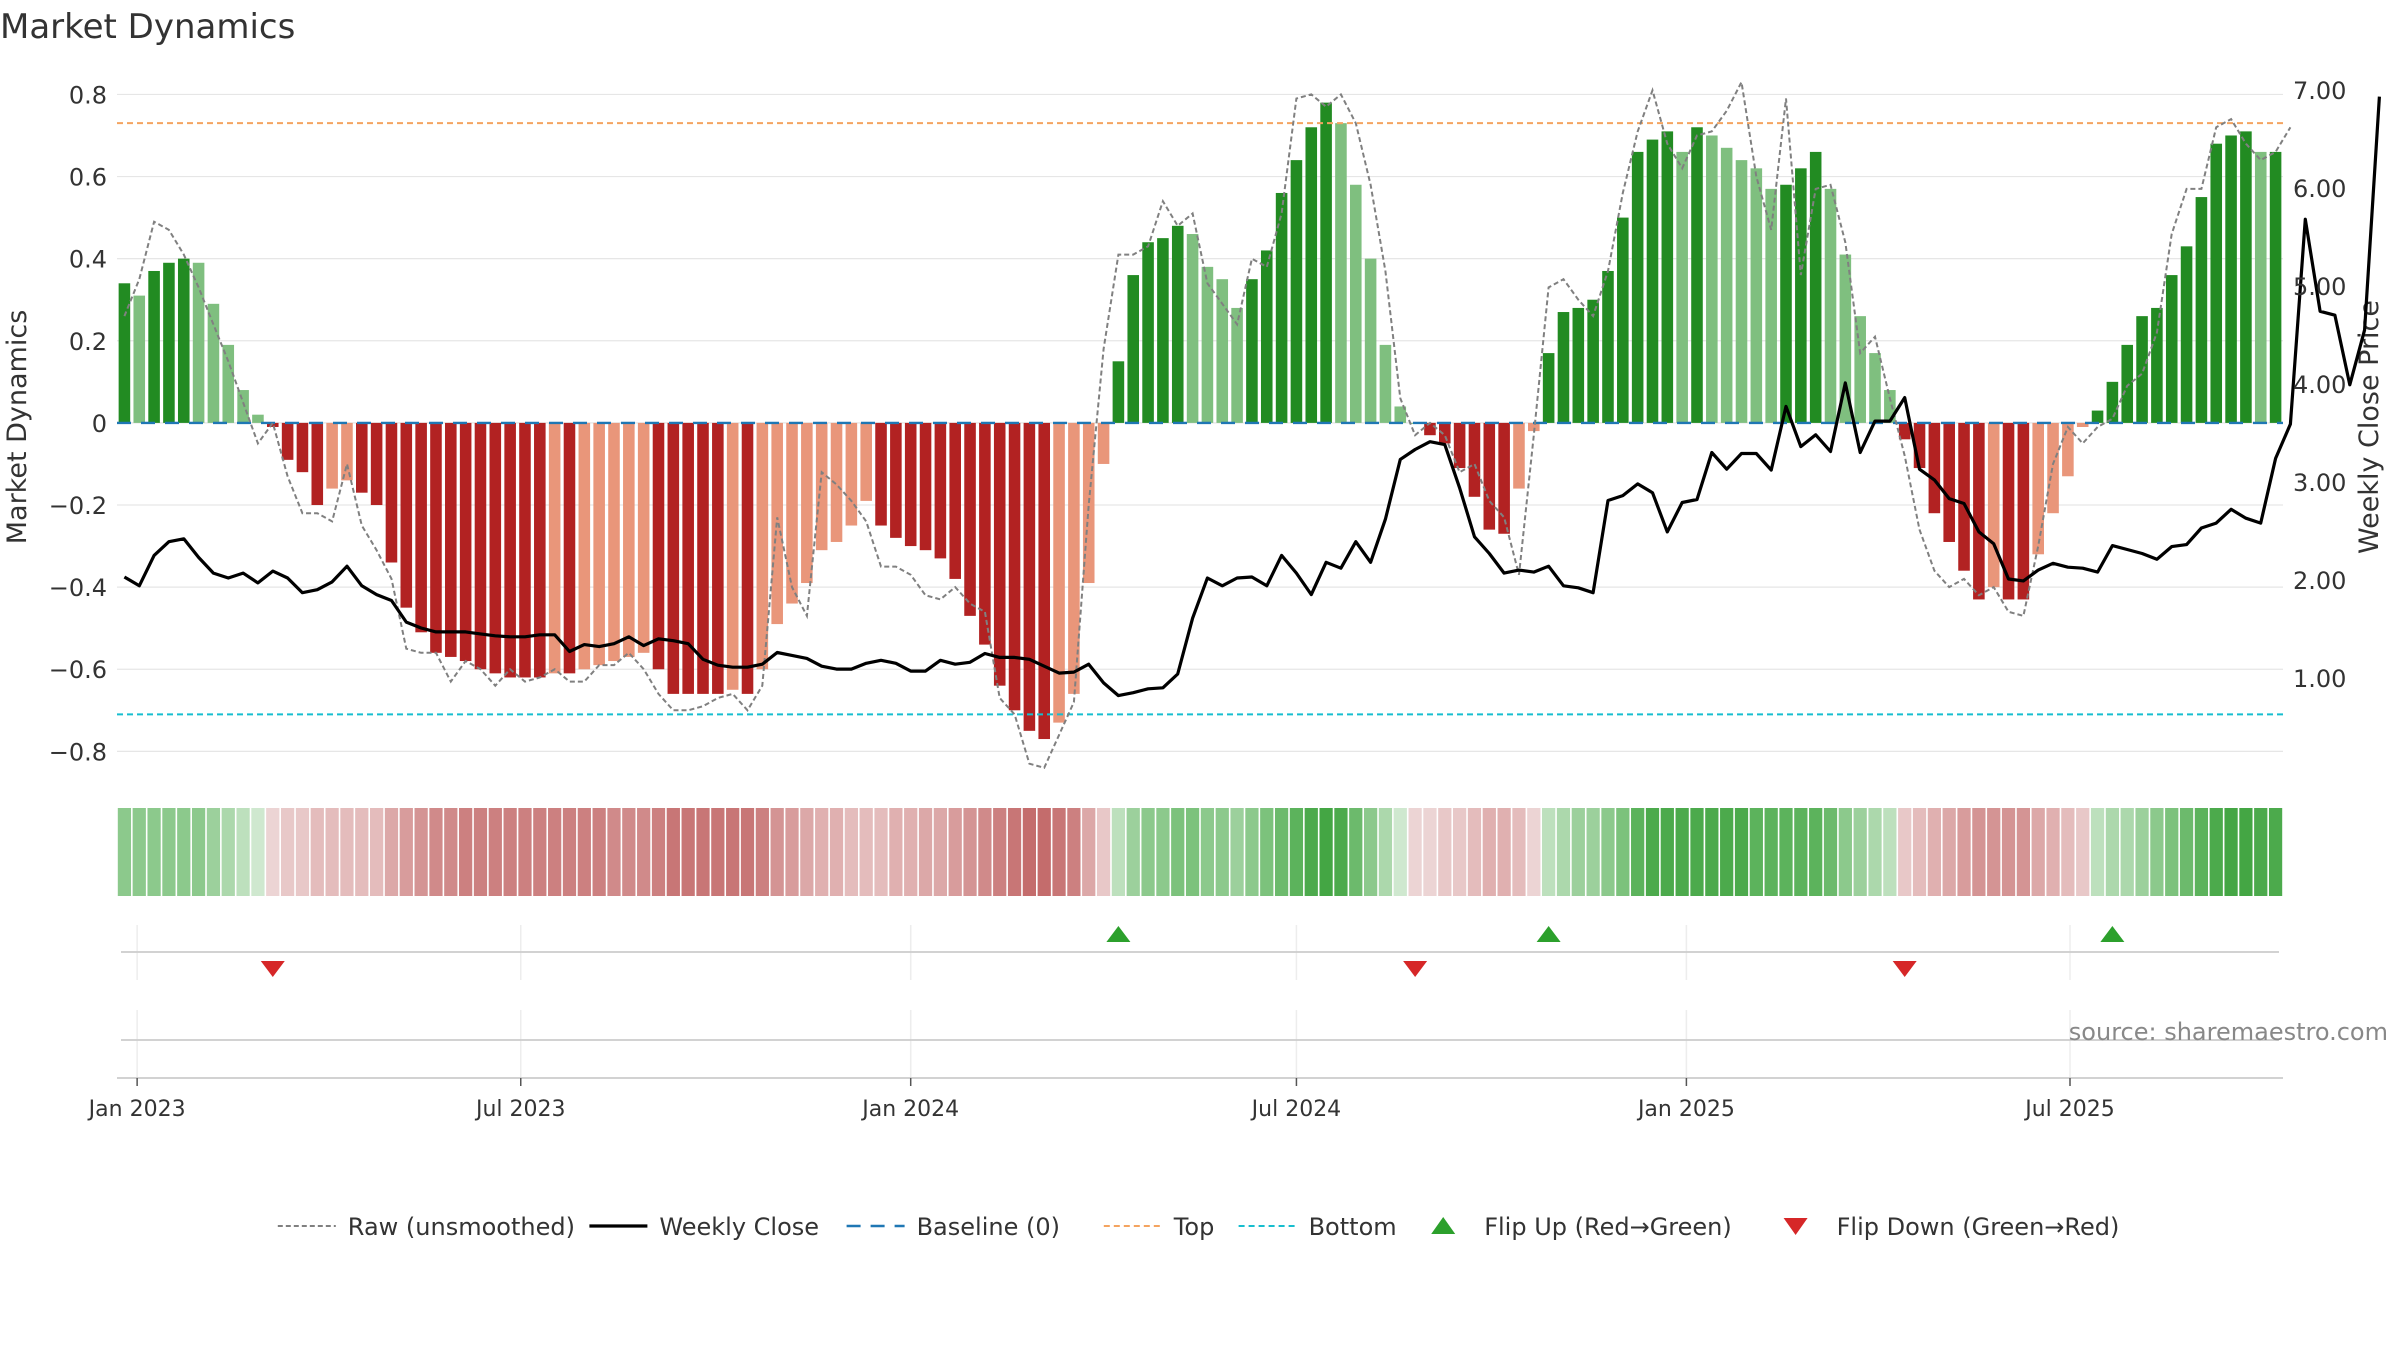 Image resolution: width=2400 pixels, height=1355 pixels. Describe the element at coordinates (2319, 483) in the screenshot. I see `y-right-tick-label: 3.00` at that location.